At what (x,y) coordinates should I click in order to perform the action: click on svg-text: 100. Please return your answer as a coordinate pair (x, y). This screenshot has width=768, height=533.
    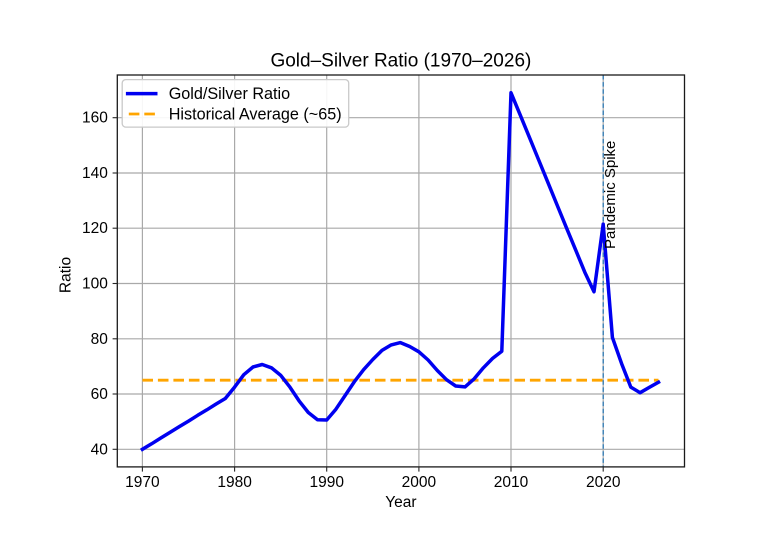
    Looking at the image, I should click on (95, 284).